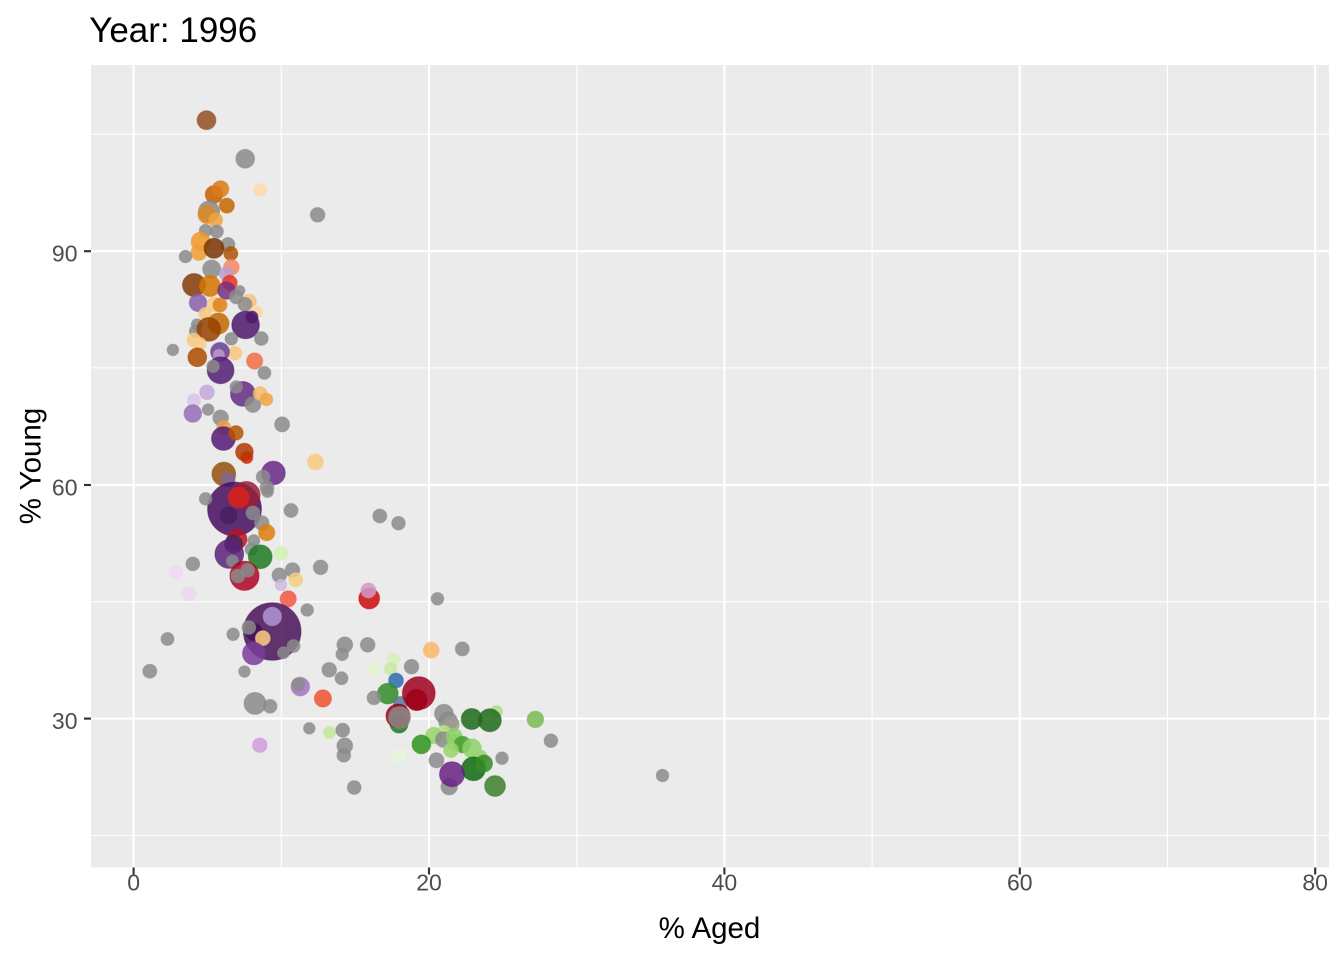 The image size is (1344, 960). What do you see at coordinates (725, 883) in the screenshot?
I see `svg-text: 40` at bounding box center [725, 883].